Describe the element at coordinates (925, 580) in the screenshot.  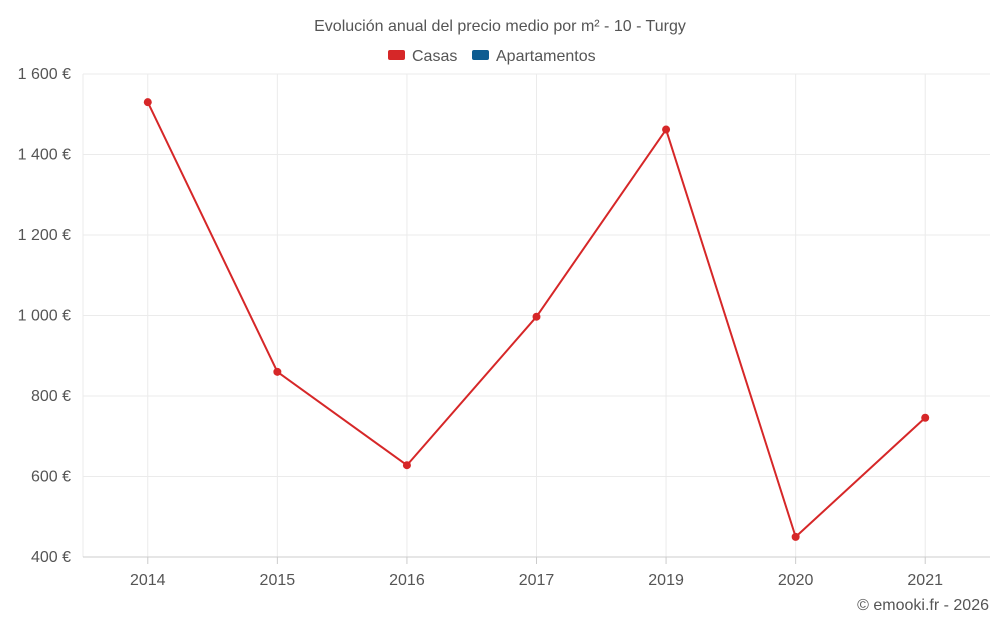
I see `x-tick-label: 2021` at that location.